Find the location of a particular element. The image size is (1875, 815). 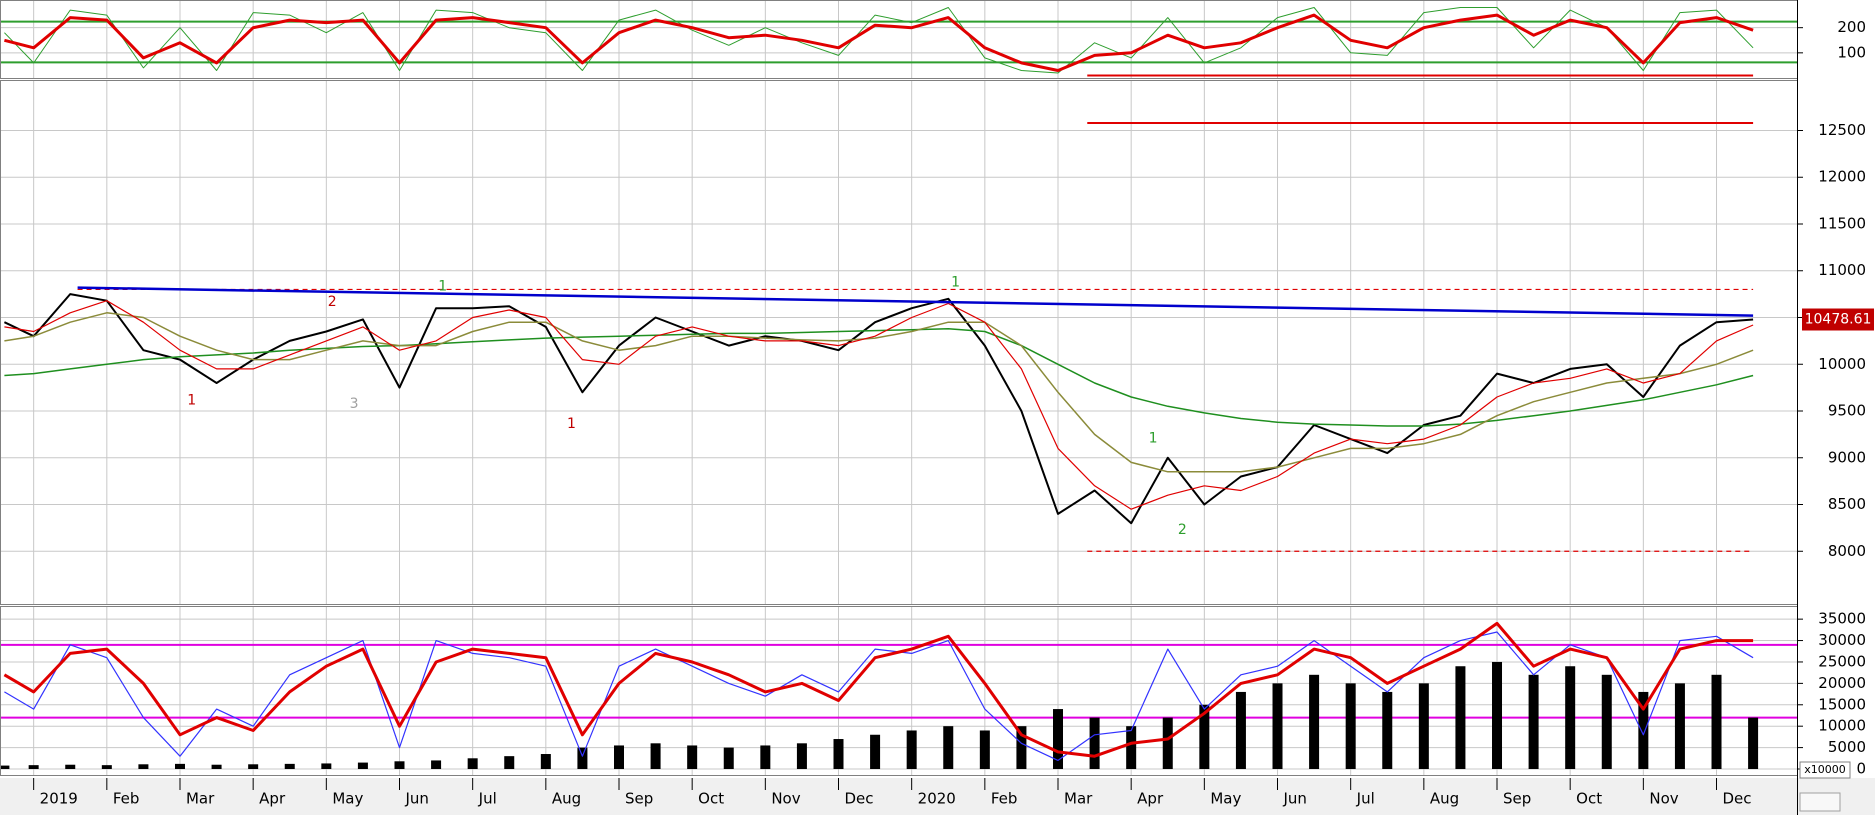

annotation: 3 is located at coordinates (354, 404).